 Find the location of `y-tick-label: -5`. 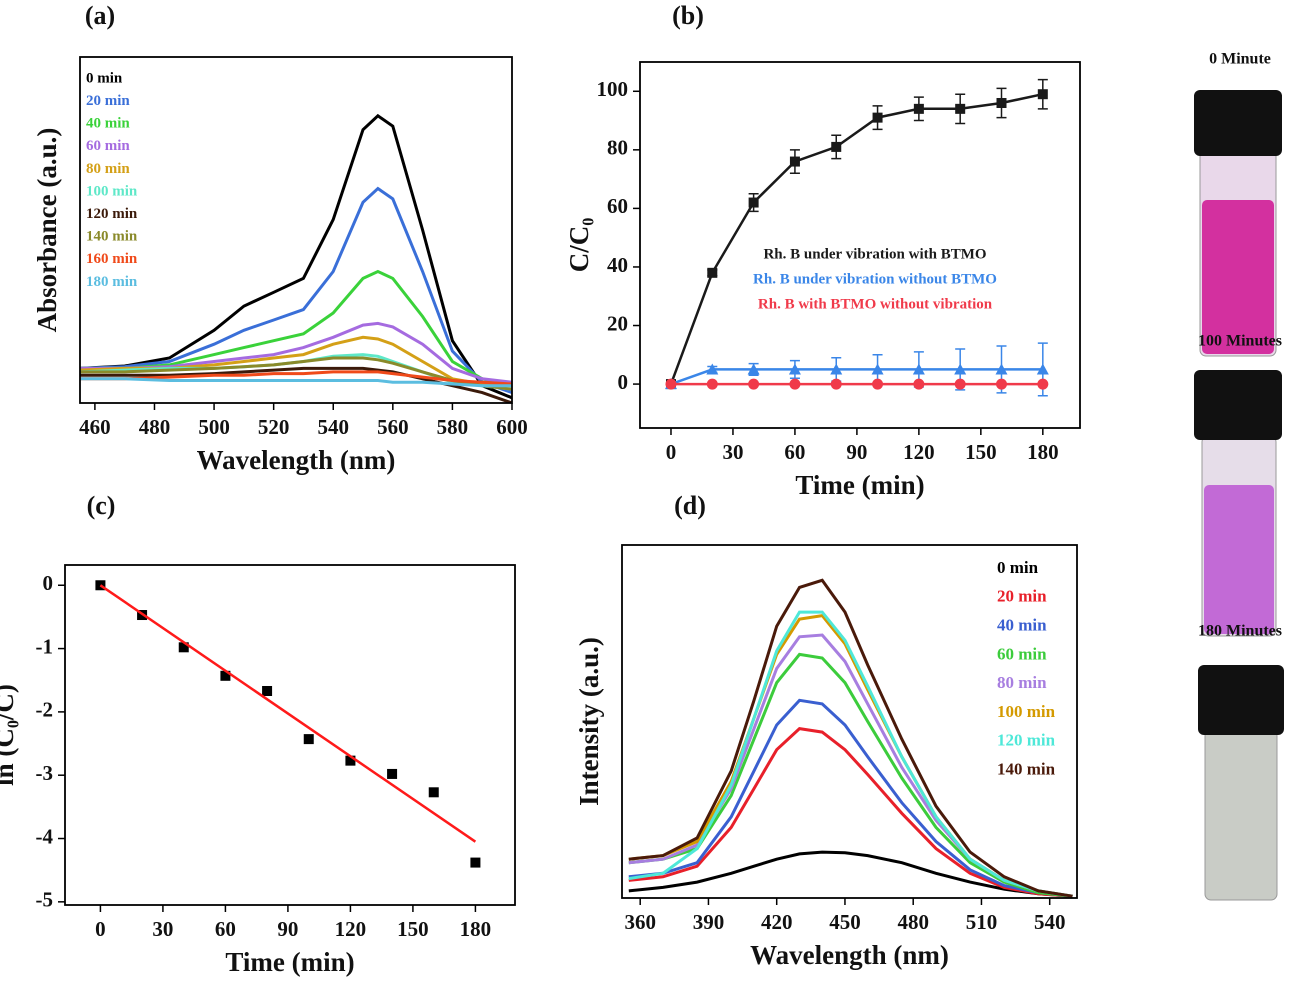

y-tick-label: -5 is located at coordinates (45, 900).